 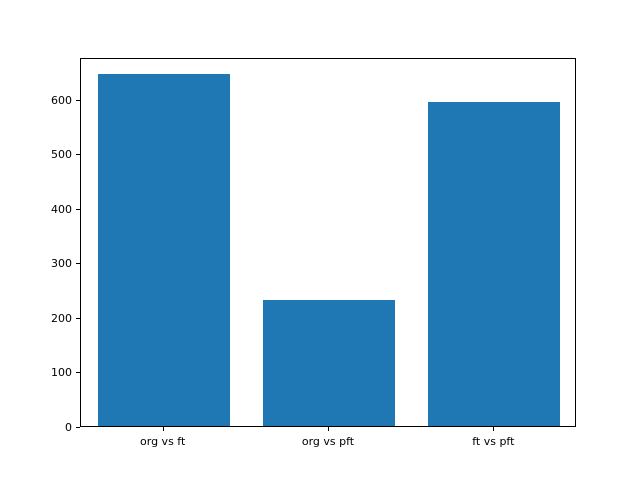 What do you see at coordinates (68, 427) in the screenshot?
I see `y-tick-label: 0` at bounding box center [68, 427].